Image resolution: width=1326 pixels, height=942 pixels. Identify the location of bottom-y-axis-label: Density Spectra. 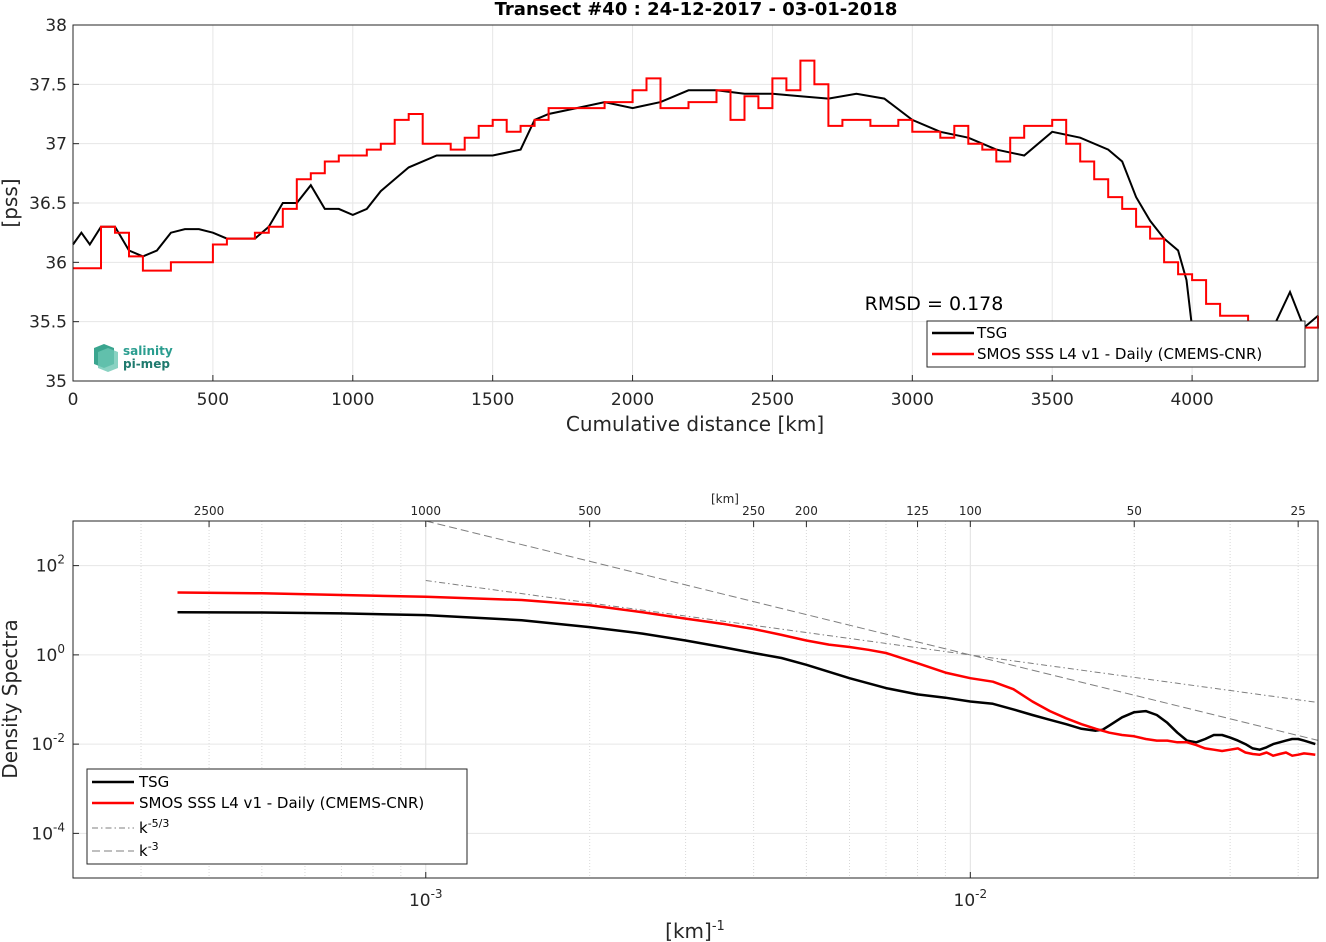
(11, 698).